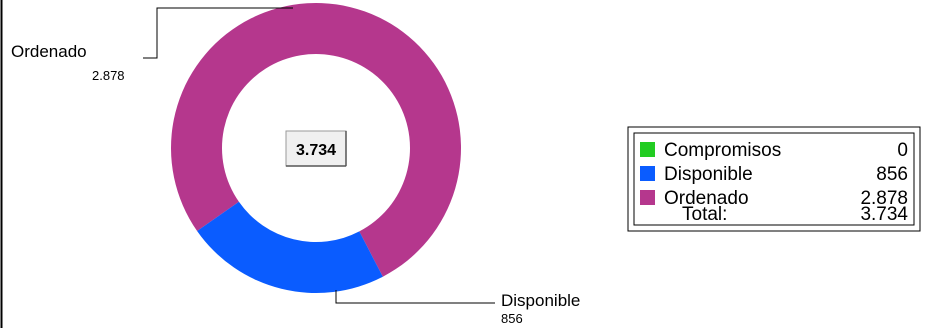  What do you see at coordinates (708, 174) in the screenshot?
I see `legend-label-disponible: Disponible` at bounding box center [708, 174].